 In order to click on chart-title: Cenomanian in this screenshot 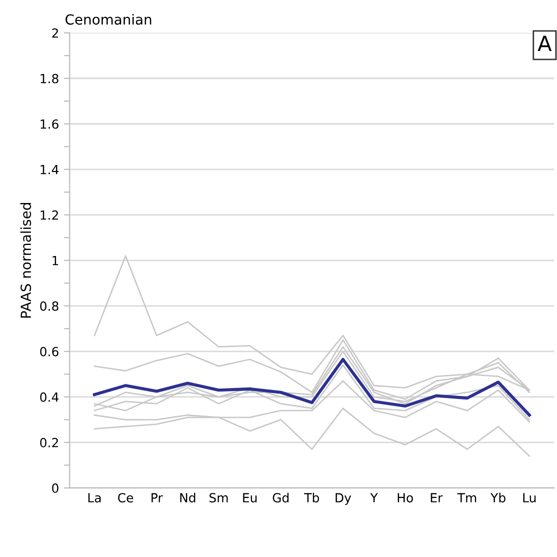, I will do `click(109, 19)`.